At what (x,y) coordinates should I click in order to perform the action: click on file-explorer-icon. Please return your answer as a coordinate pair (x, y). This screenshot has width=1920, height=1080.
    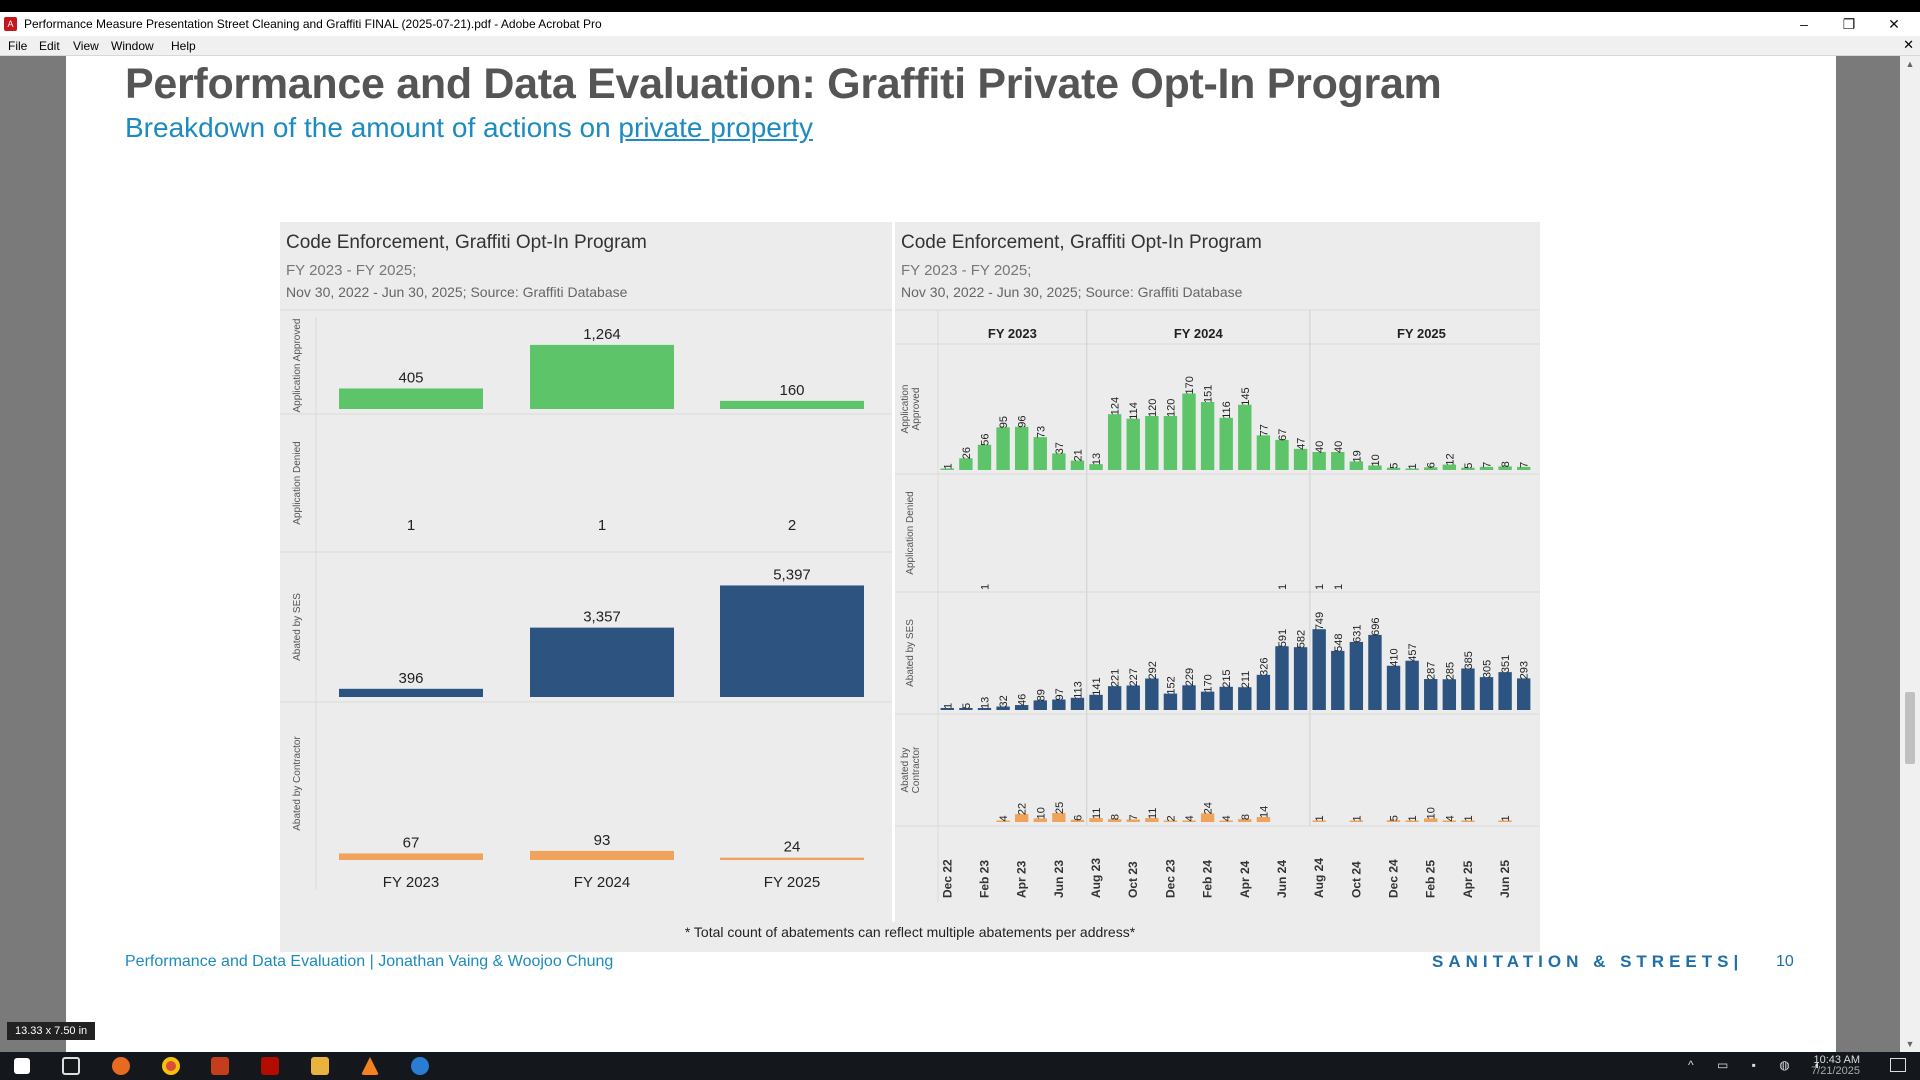
    Looking at the image, I should click on (320, 1066).